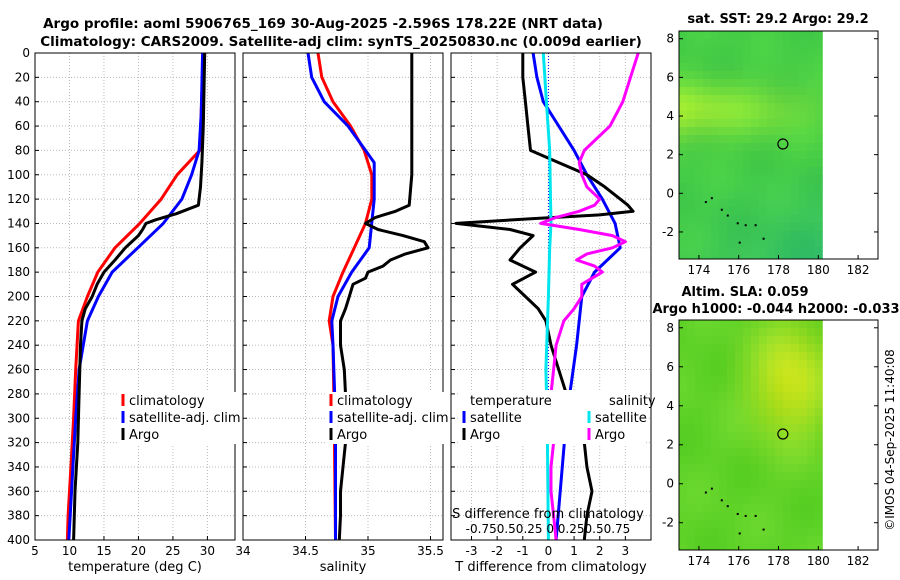 Image resolution: width=900 pixels, height=580 pixels. Describe the element at coordinates (574, 551) in the screenshot. I see `x-tick-label: 1` at that location.